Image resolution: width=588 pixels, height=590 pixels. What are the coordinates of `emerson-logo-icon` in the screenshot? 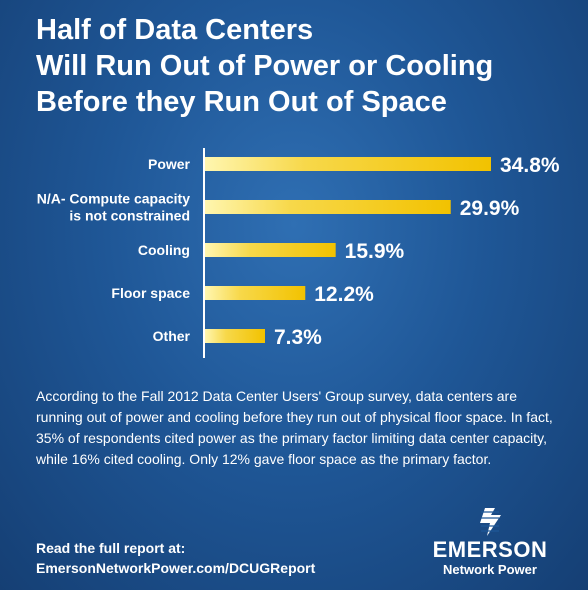 It's located at (490, 522).